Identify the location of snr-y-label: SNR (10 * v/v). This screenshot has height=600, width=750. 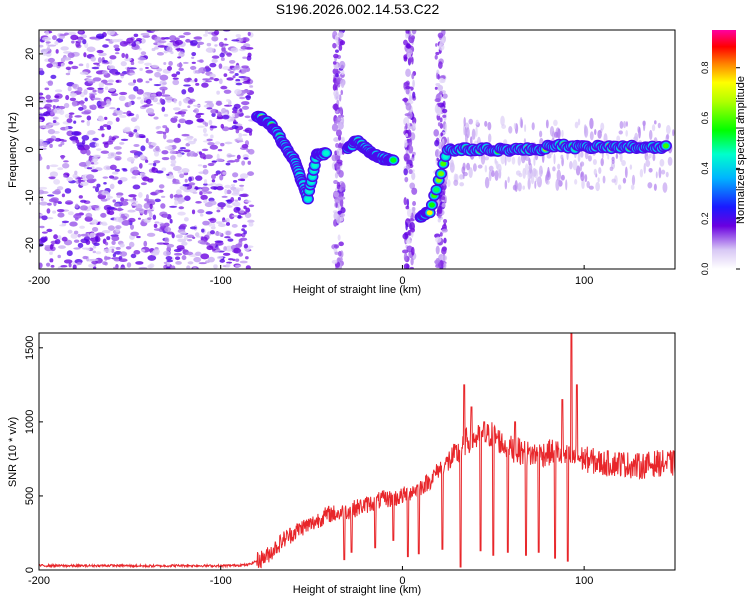
(13, 452).